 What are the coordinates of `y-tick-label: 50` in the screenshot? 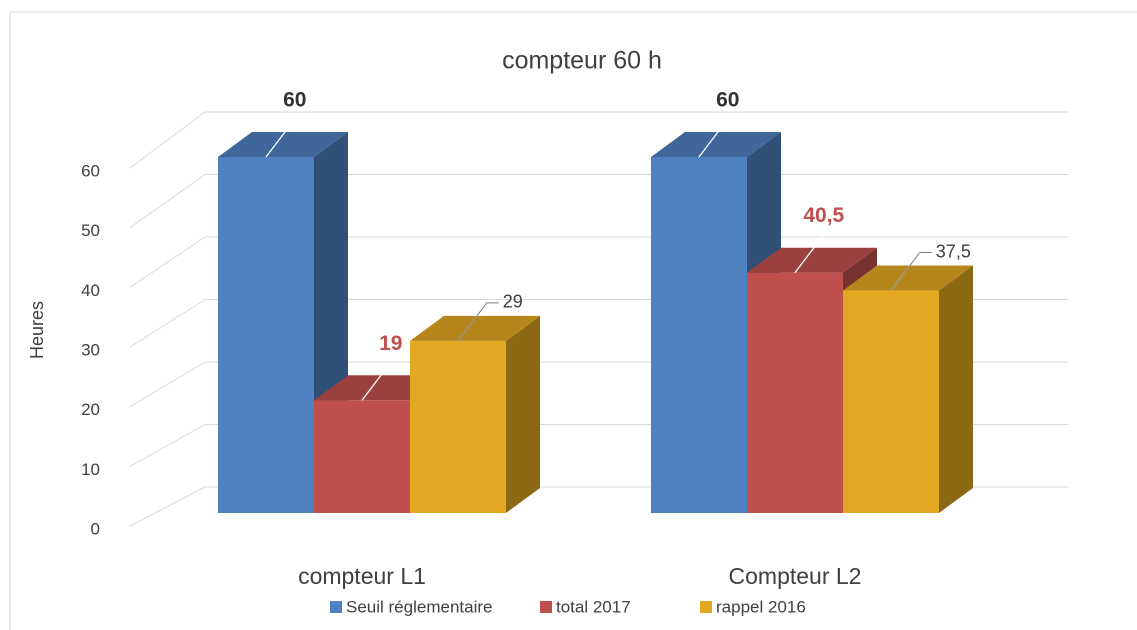 It's located at (90, 230).